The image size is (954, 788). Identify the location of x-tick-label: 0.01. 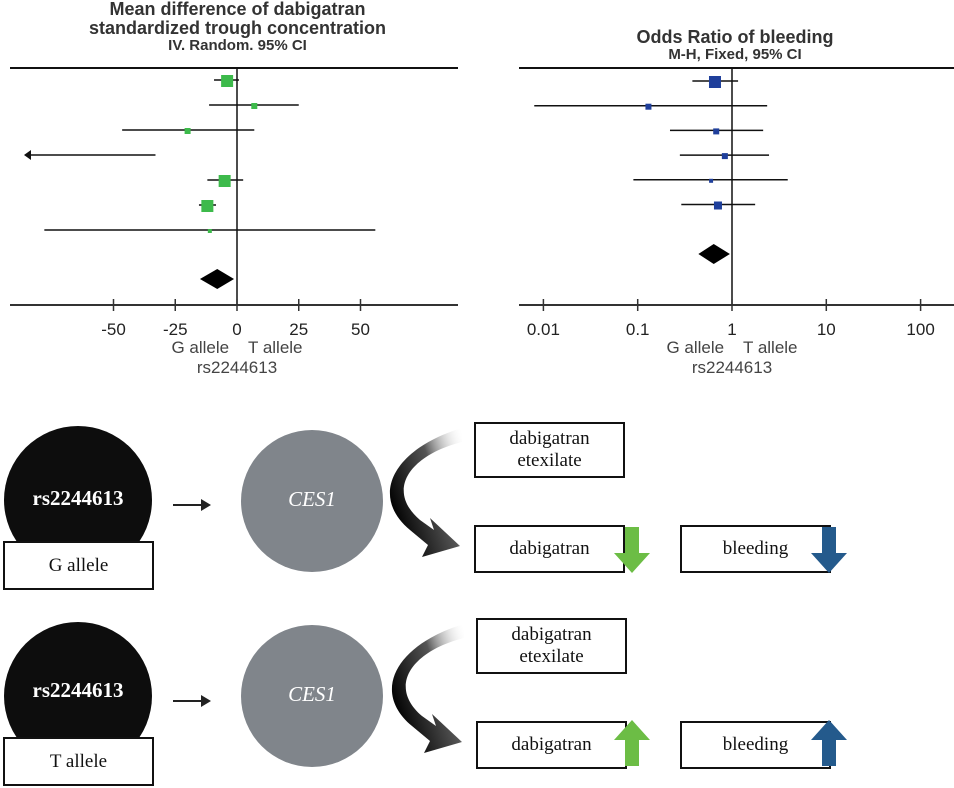
(543, 329).